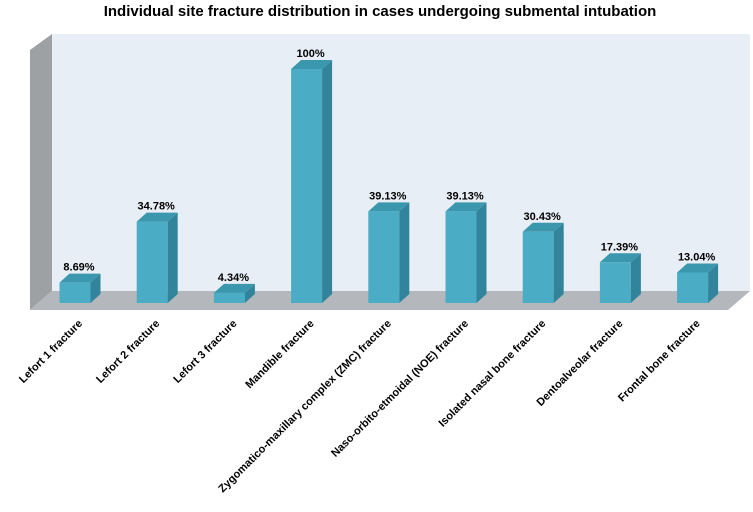 Image resolution: width=753 pixels, height=512 pixels. What do you see at coordinates (157, 207) in the screenshot?
I see `data-label: 34.78%` at bounding box center [157, 207].